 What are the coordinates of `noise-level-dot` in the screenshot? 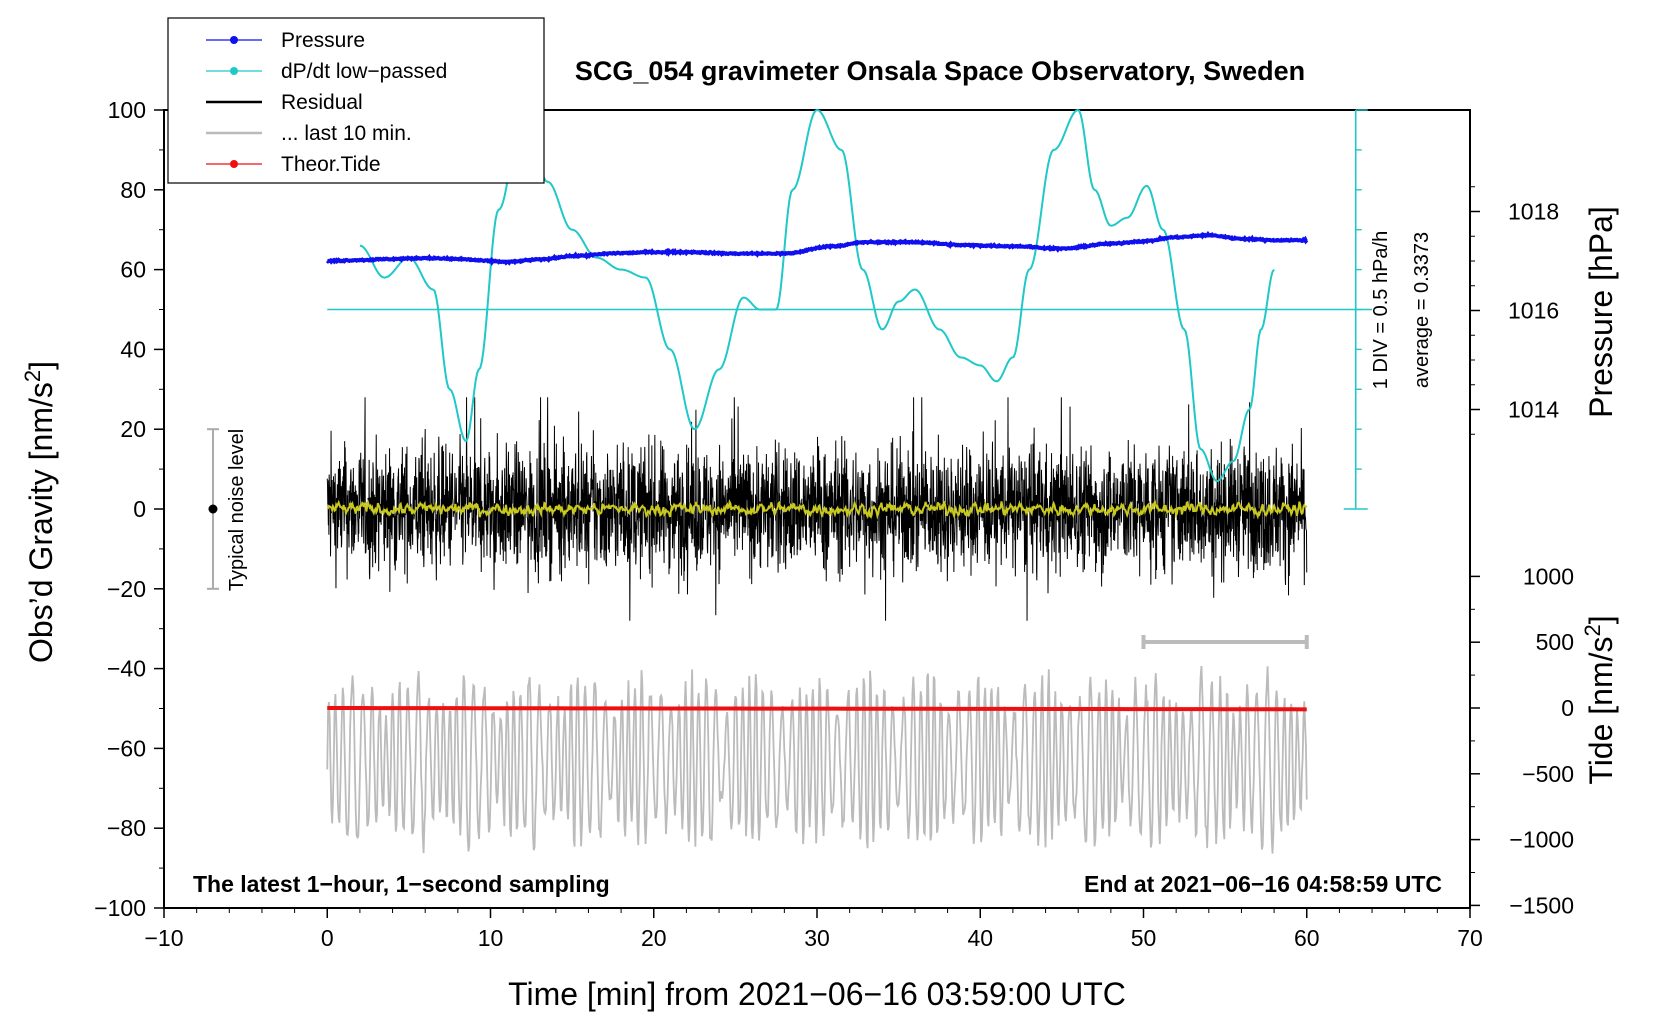 It's located at (213, 509).